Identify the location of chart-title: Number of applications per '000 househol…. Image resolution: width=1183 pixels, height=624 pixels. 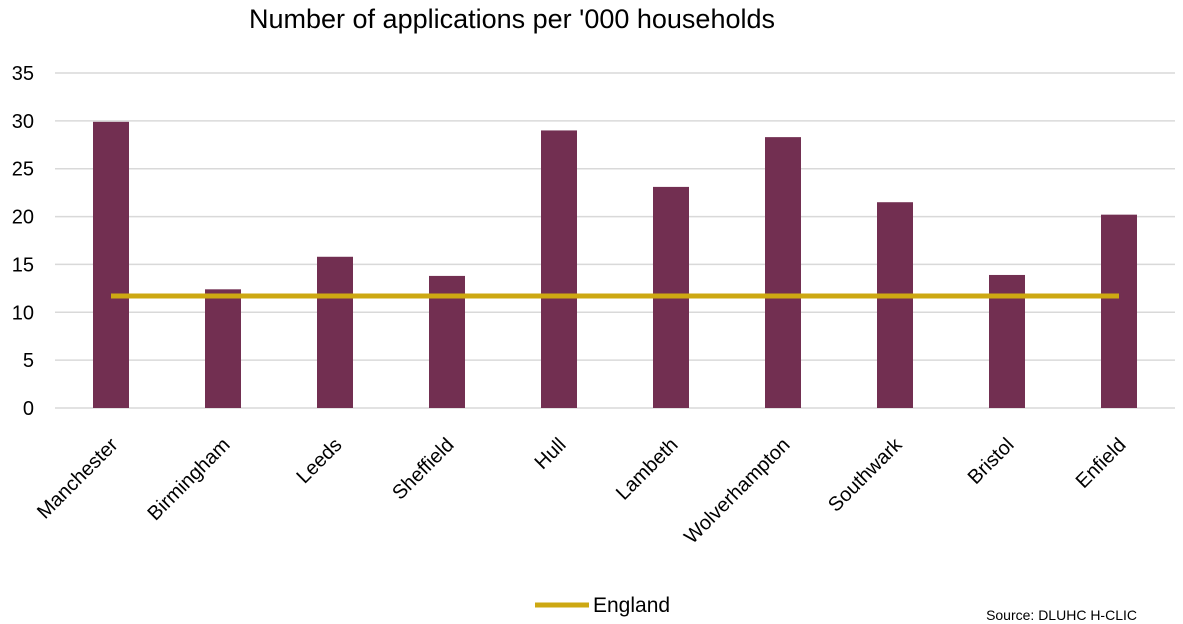
(512, 19).